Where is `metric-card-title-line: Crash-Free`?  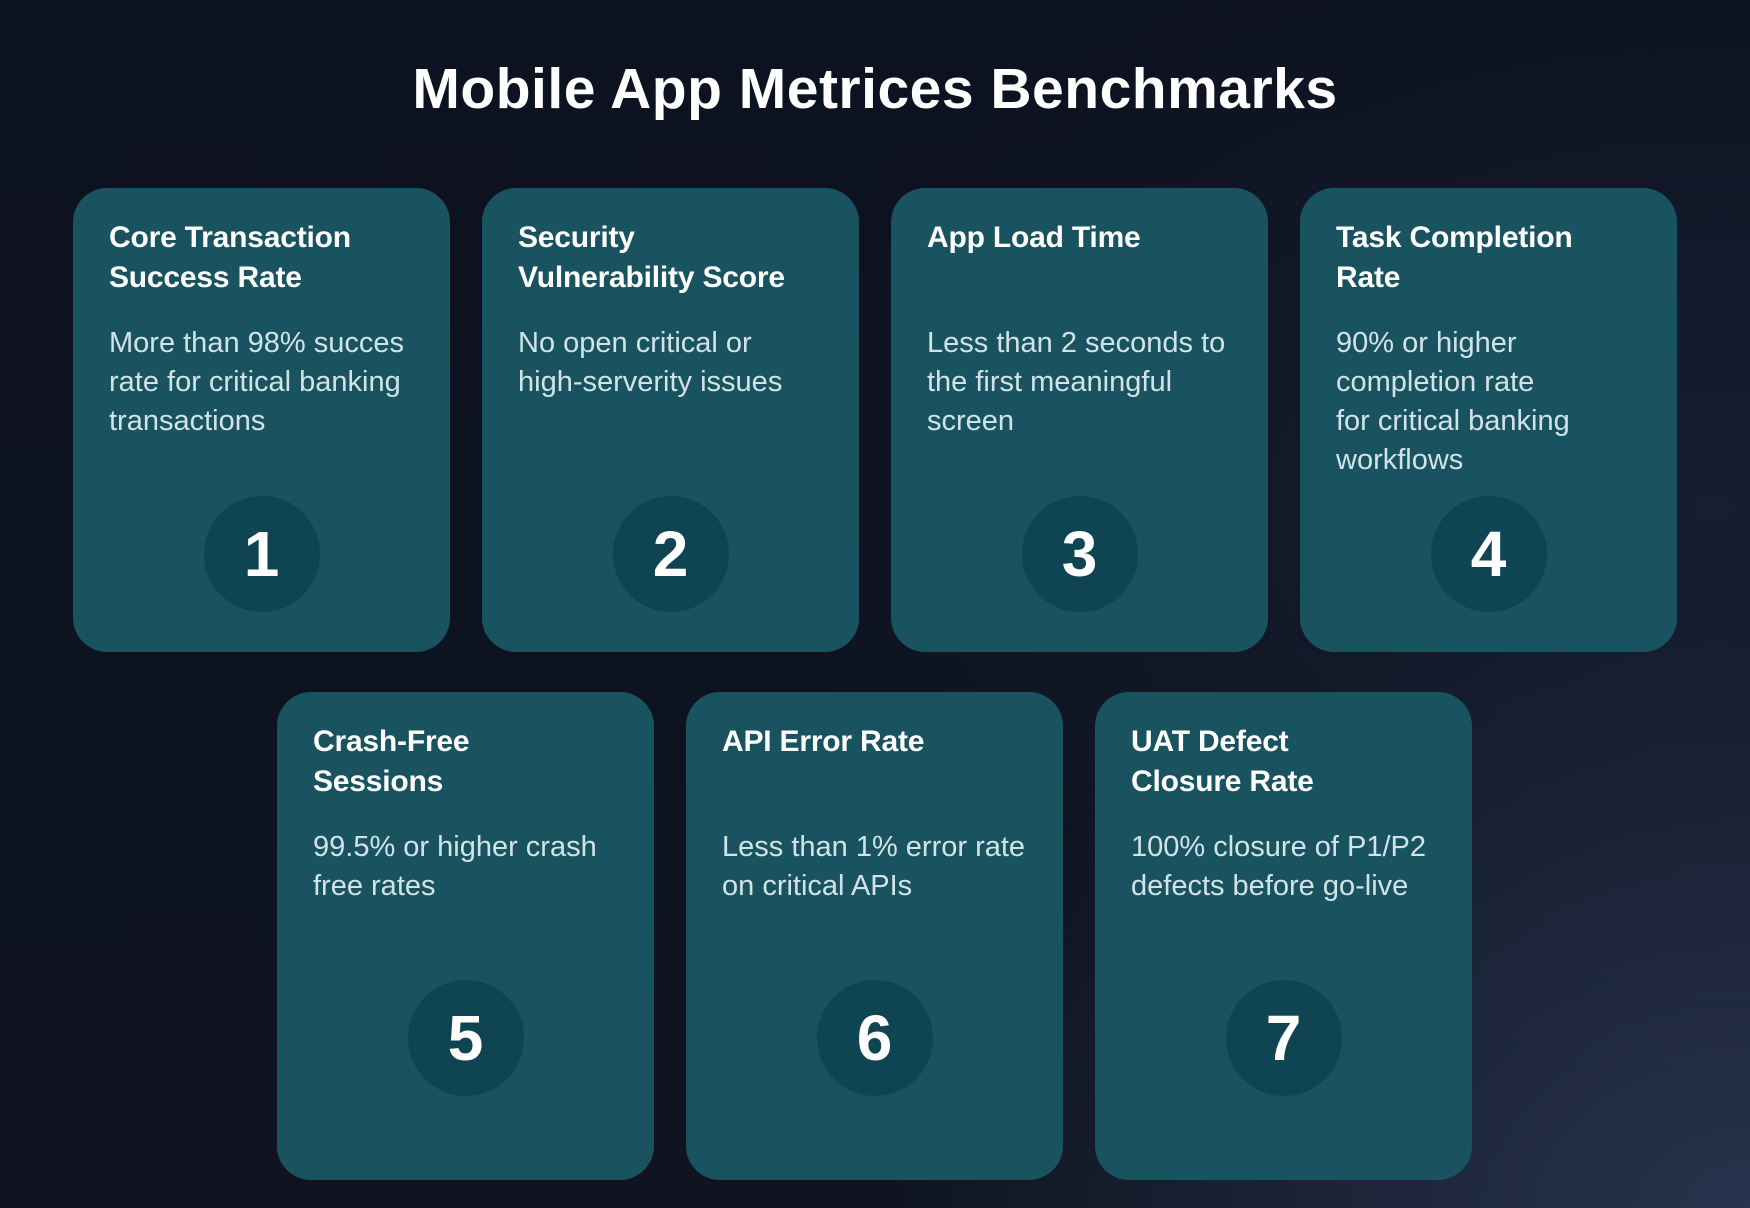 metric-card-title-line: Crash-Free is located at coordinates (391, 741).